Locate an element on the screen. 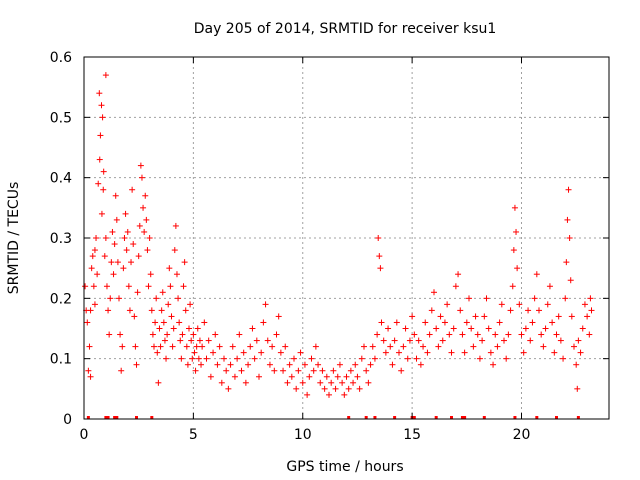  x-tick-label: 10 is located at coordinates (303, 435).